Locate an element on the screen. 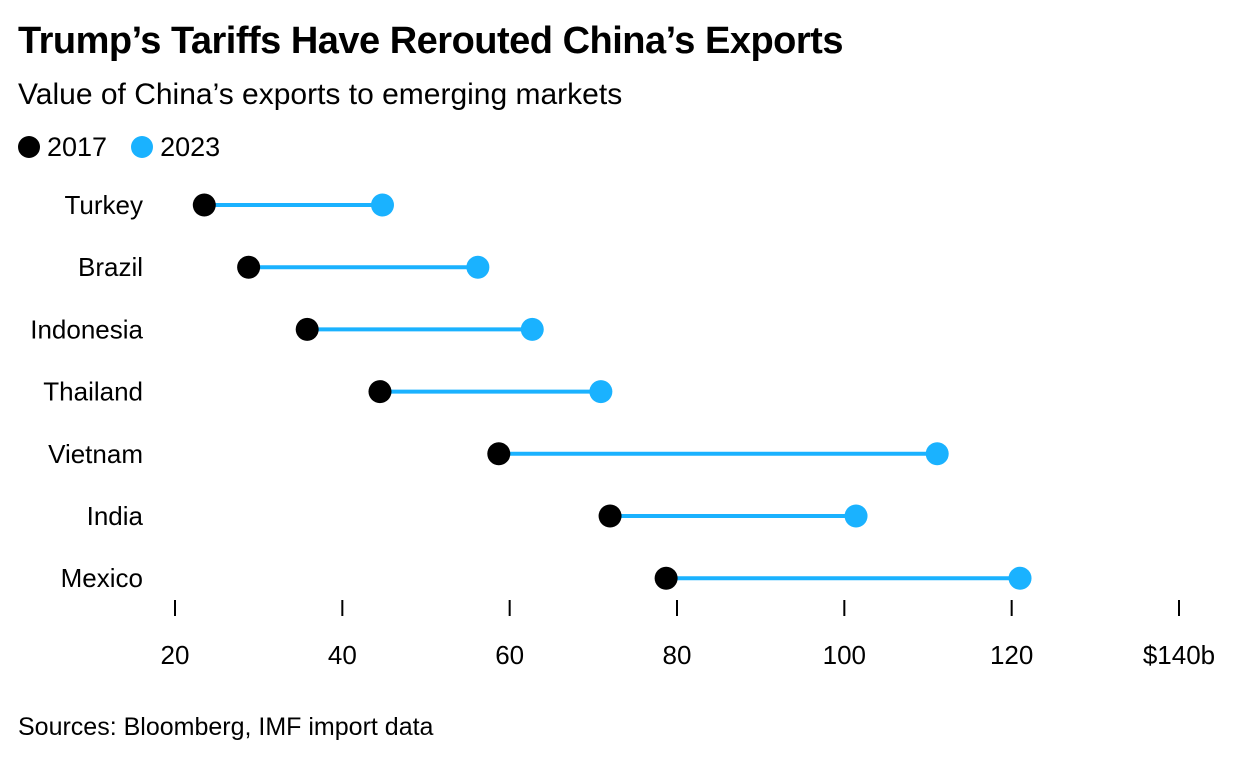 Image resolution: width=1234 pixels, height=758 pixels. category-label-vietnam: Vietnam is located at coordinates (95, 454).